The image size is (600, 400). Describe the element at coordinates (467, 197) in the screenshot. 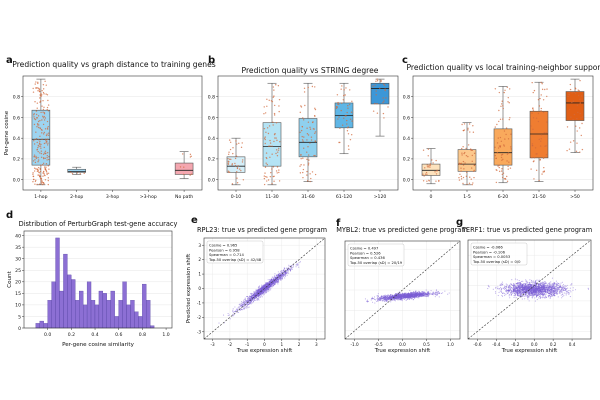

I see `x-tick-label: 1-5` at that location.